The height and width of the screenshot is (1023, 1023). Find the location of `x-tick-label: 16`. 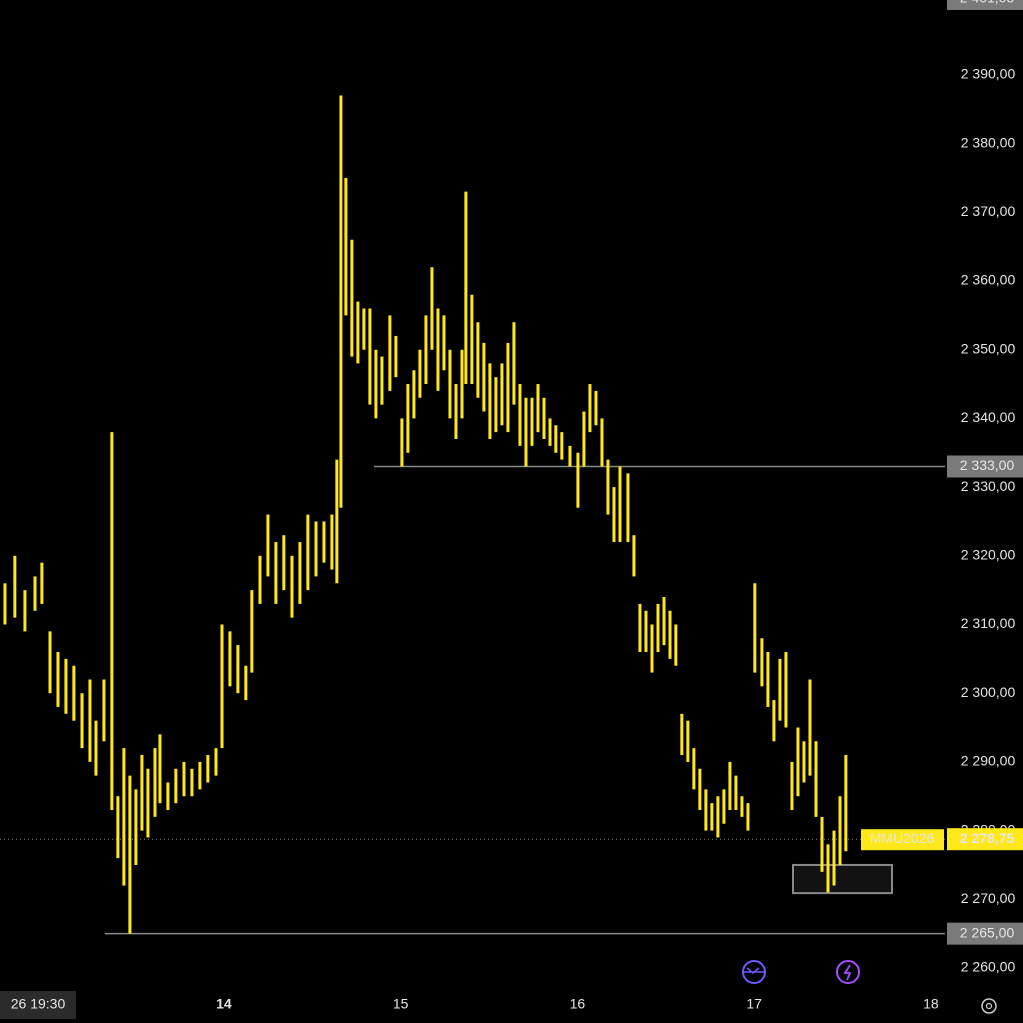

x-tick-label: 16 is located at coordinates (578, 1004).